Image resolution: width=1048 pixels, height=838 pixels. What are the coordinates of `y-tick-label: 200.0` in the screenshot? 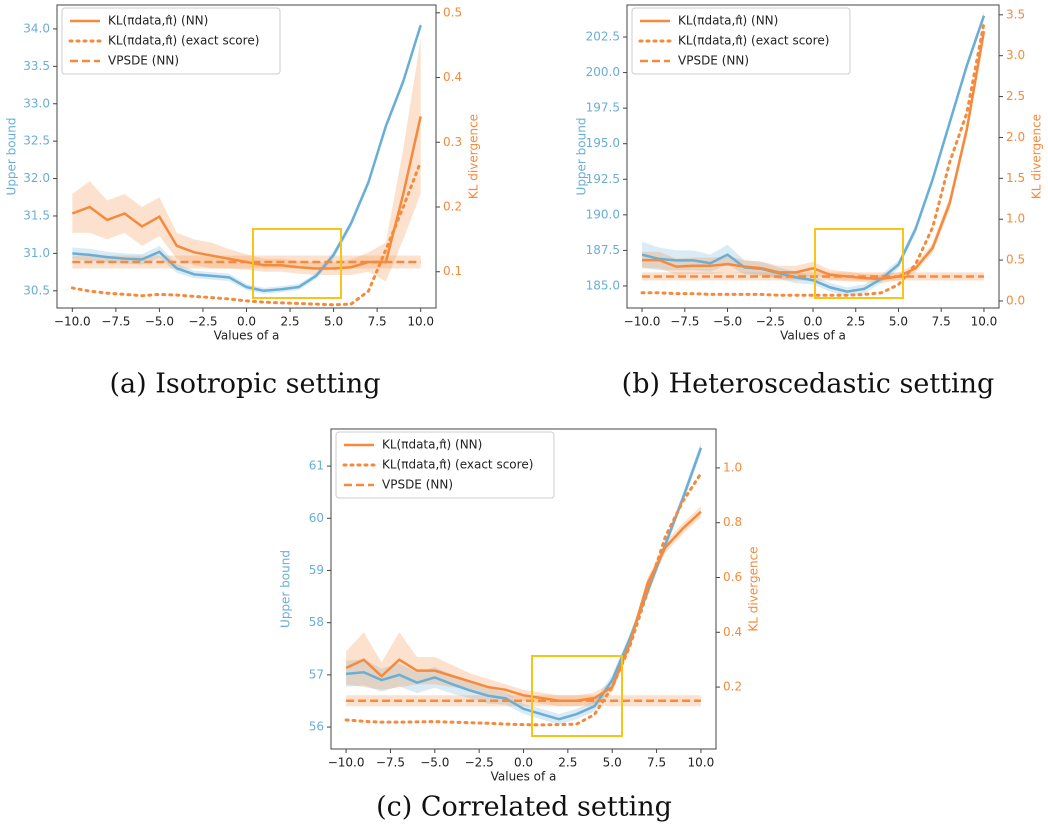 It's located at (603, 72).